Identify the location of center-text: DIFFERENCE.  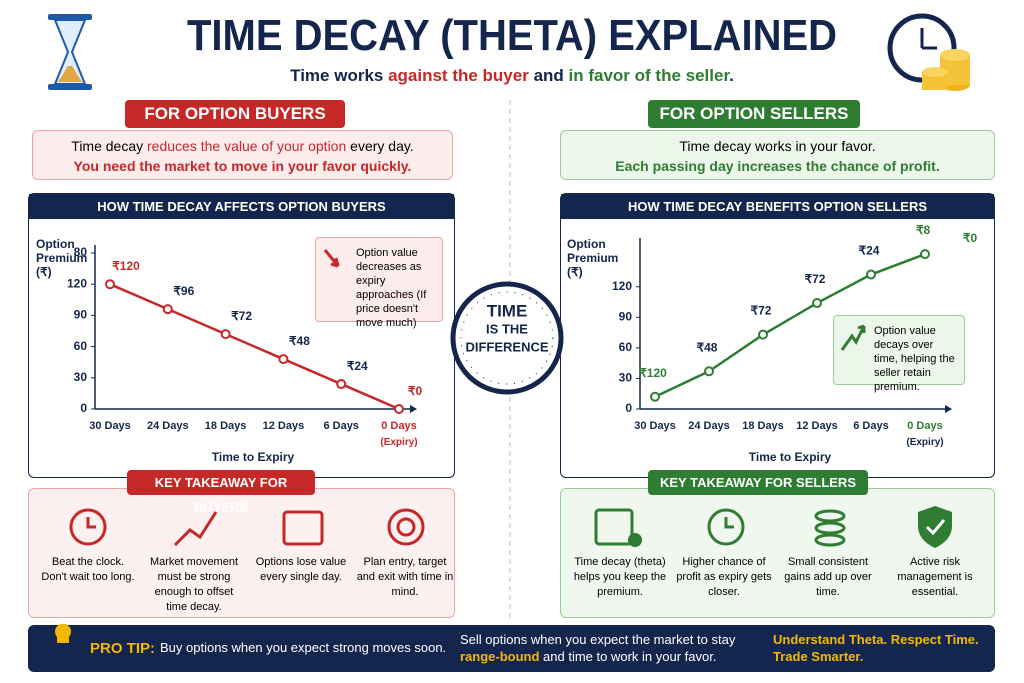
(506, 346).